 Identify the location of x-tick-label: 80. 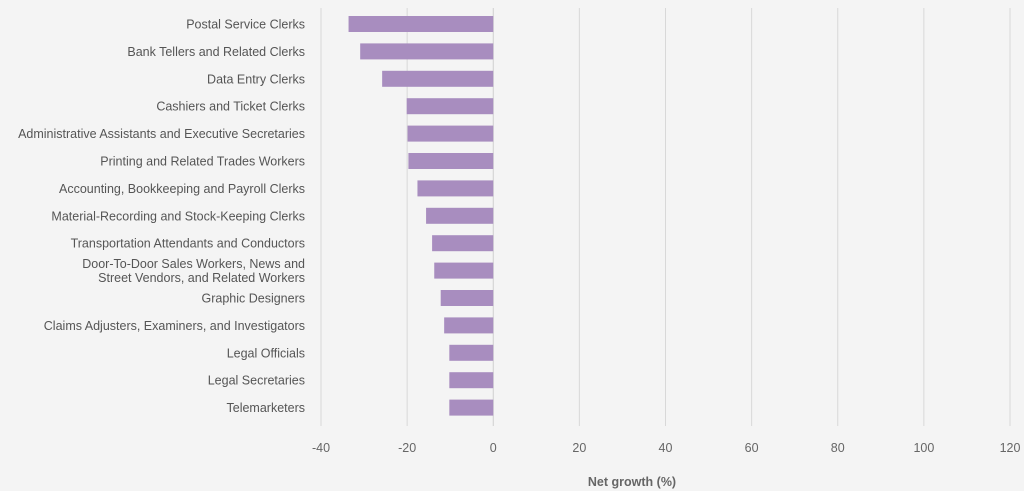
(838, 448).